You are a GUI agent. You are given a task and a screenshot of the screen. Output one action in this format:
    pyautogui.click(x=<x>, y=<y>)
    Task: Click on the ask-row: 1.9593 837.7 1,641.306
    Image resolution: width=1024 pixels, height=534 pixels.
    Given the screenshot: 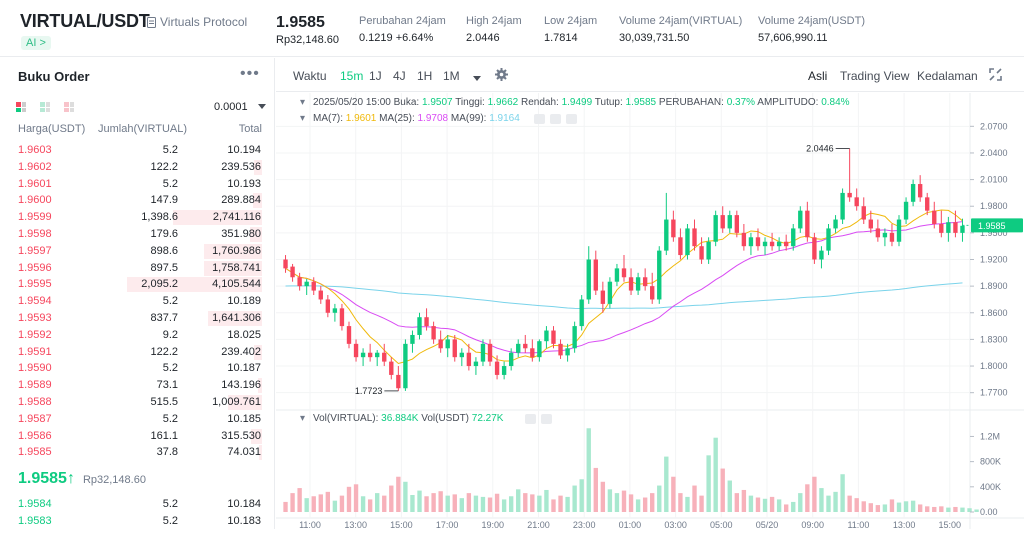 What is the action you would take?
    pyautogui.click(x=137, y=318)
    